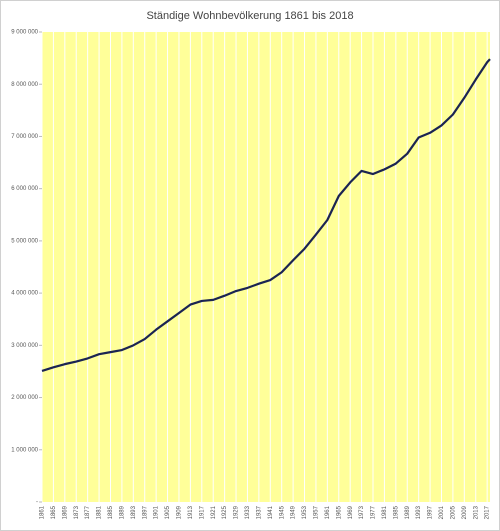  I want to click on x-tick-label: 1861, so click(43, 512).